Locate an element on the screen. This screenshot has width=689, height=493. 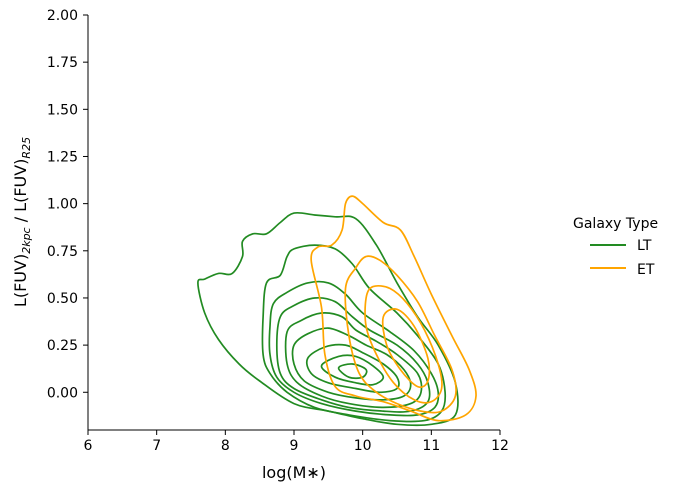
y-tick-label: 0.50 is located at coordinates (62, 299).